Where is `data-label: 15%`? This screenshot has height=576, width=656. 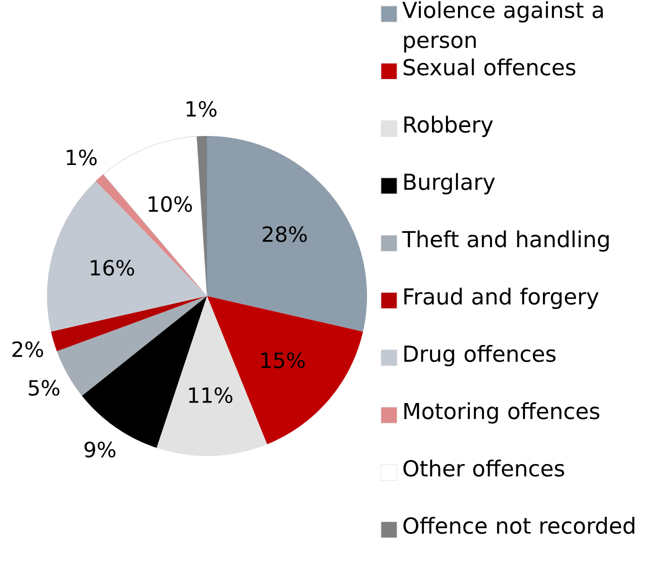
data-label: 15% is located at coordinates (283, 360).